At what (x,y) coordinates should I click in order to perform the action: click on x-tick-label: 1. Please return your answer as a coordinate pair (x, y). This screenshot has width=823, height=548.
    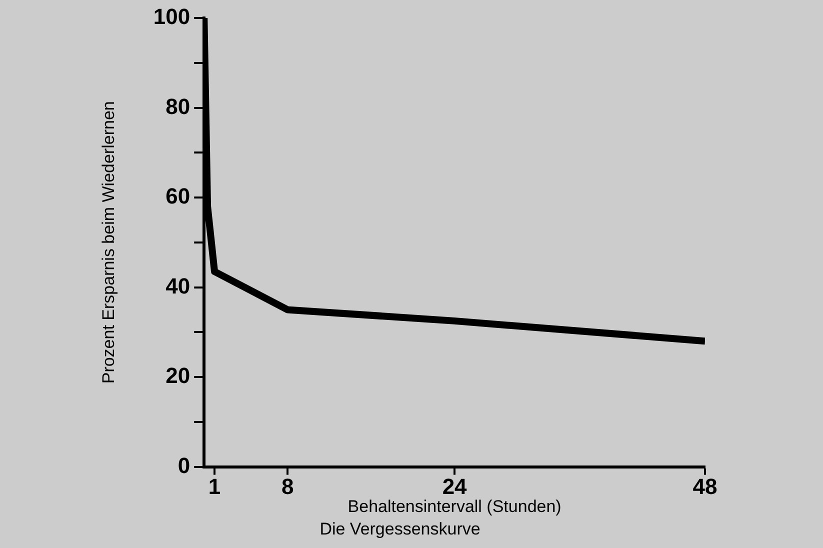
    Looking at the image, I should click on (214, 487).